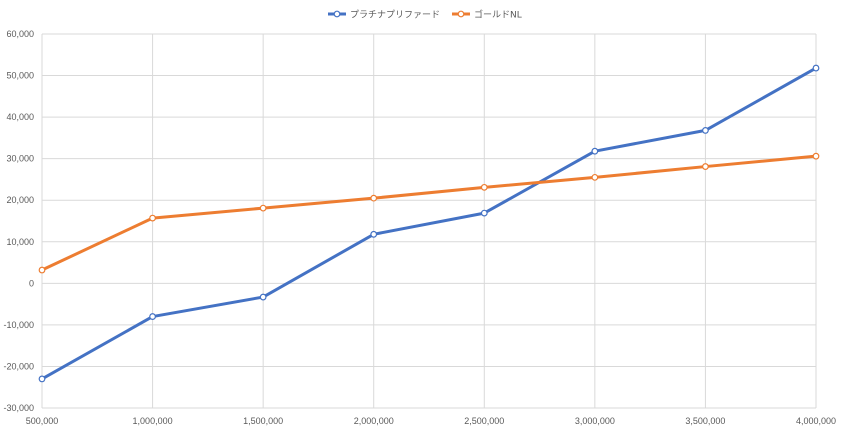 This screenshot has width=846, height=433. What do you see at coordinates (20, 242) in the screenshot?
I see `y-tick-label: 10,000` at bounding box center [20, 242].